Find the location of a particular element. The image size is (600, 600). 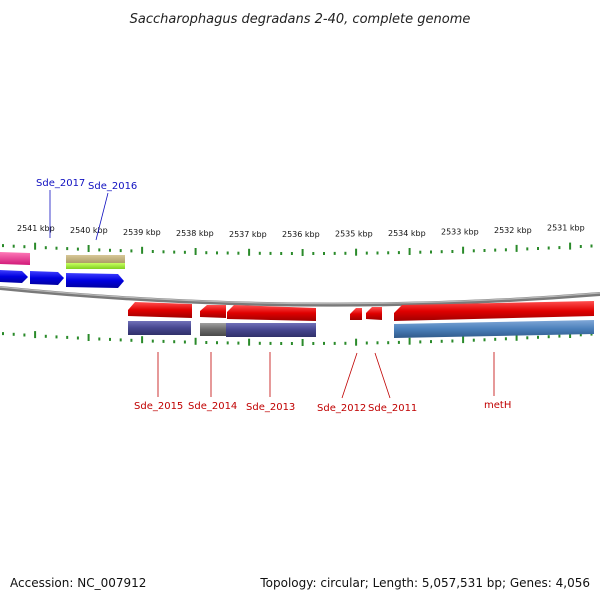

gene-label-sde-2015: Sde_2015 is located at coordinates (158, 406).